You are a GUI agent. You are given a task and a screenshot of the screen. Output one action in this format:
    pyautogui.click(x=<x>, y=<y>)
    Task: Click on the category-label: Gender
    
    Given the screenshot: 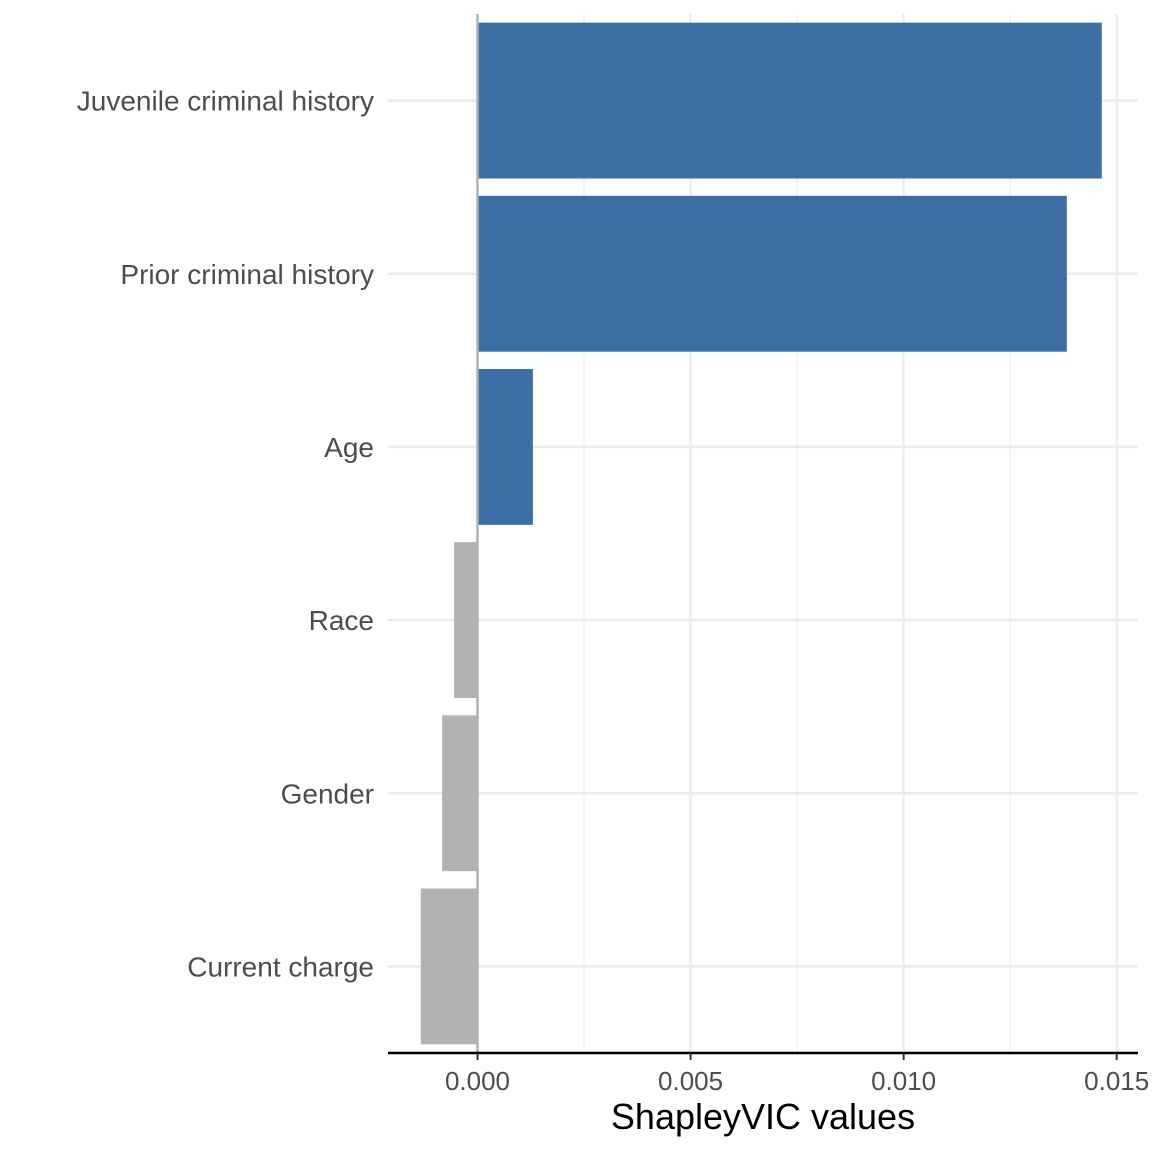 What is the action you would take?
    pyautogui.click(x=327, y=793)
    